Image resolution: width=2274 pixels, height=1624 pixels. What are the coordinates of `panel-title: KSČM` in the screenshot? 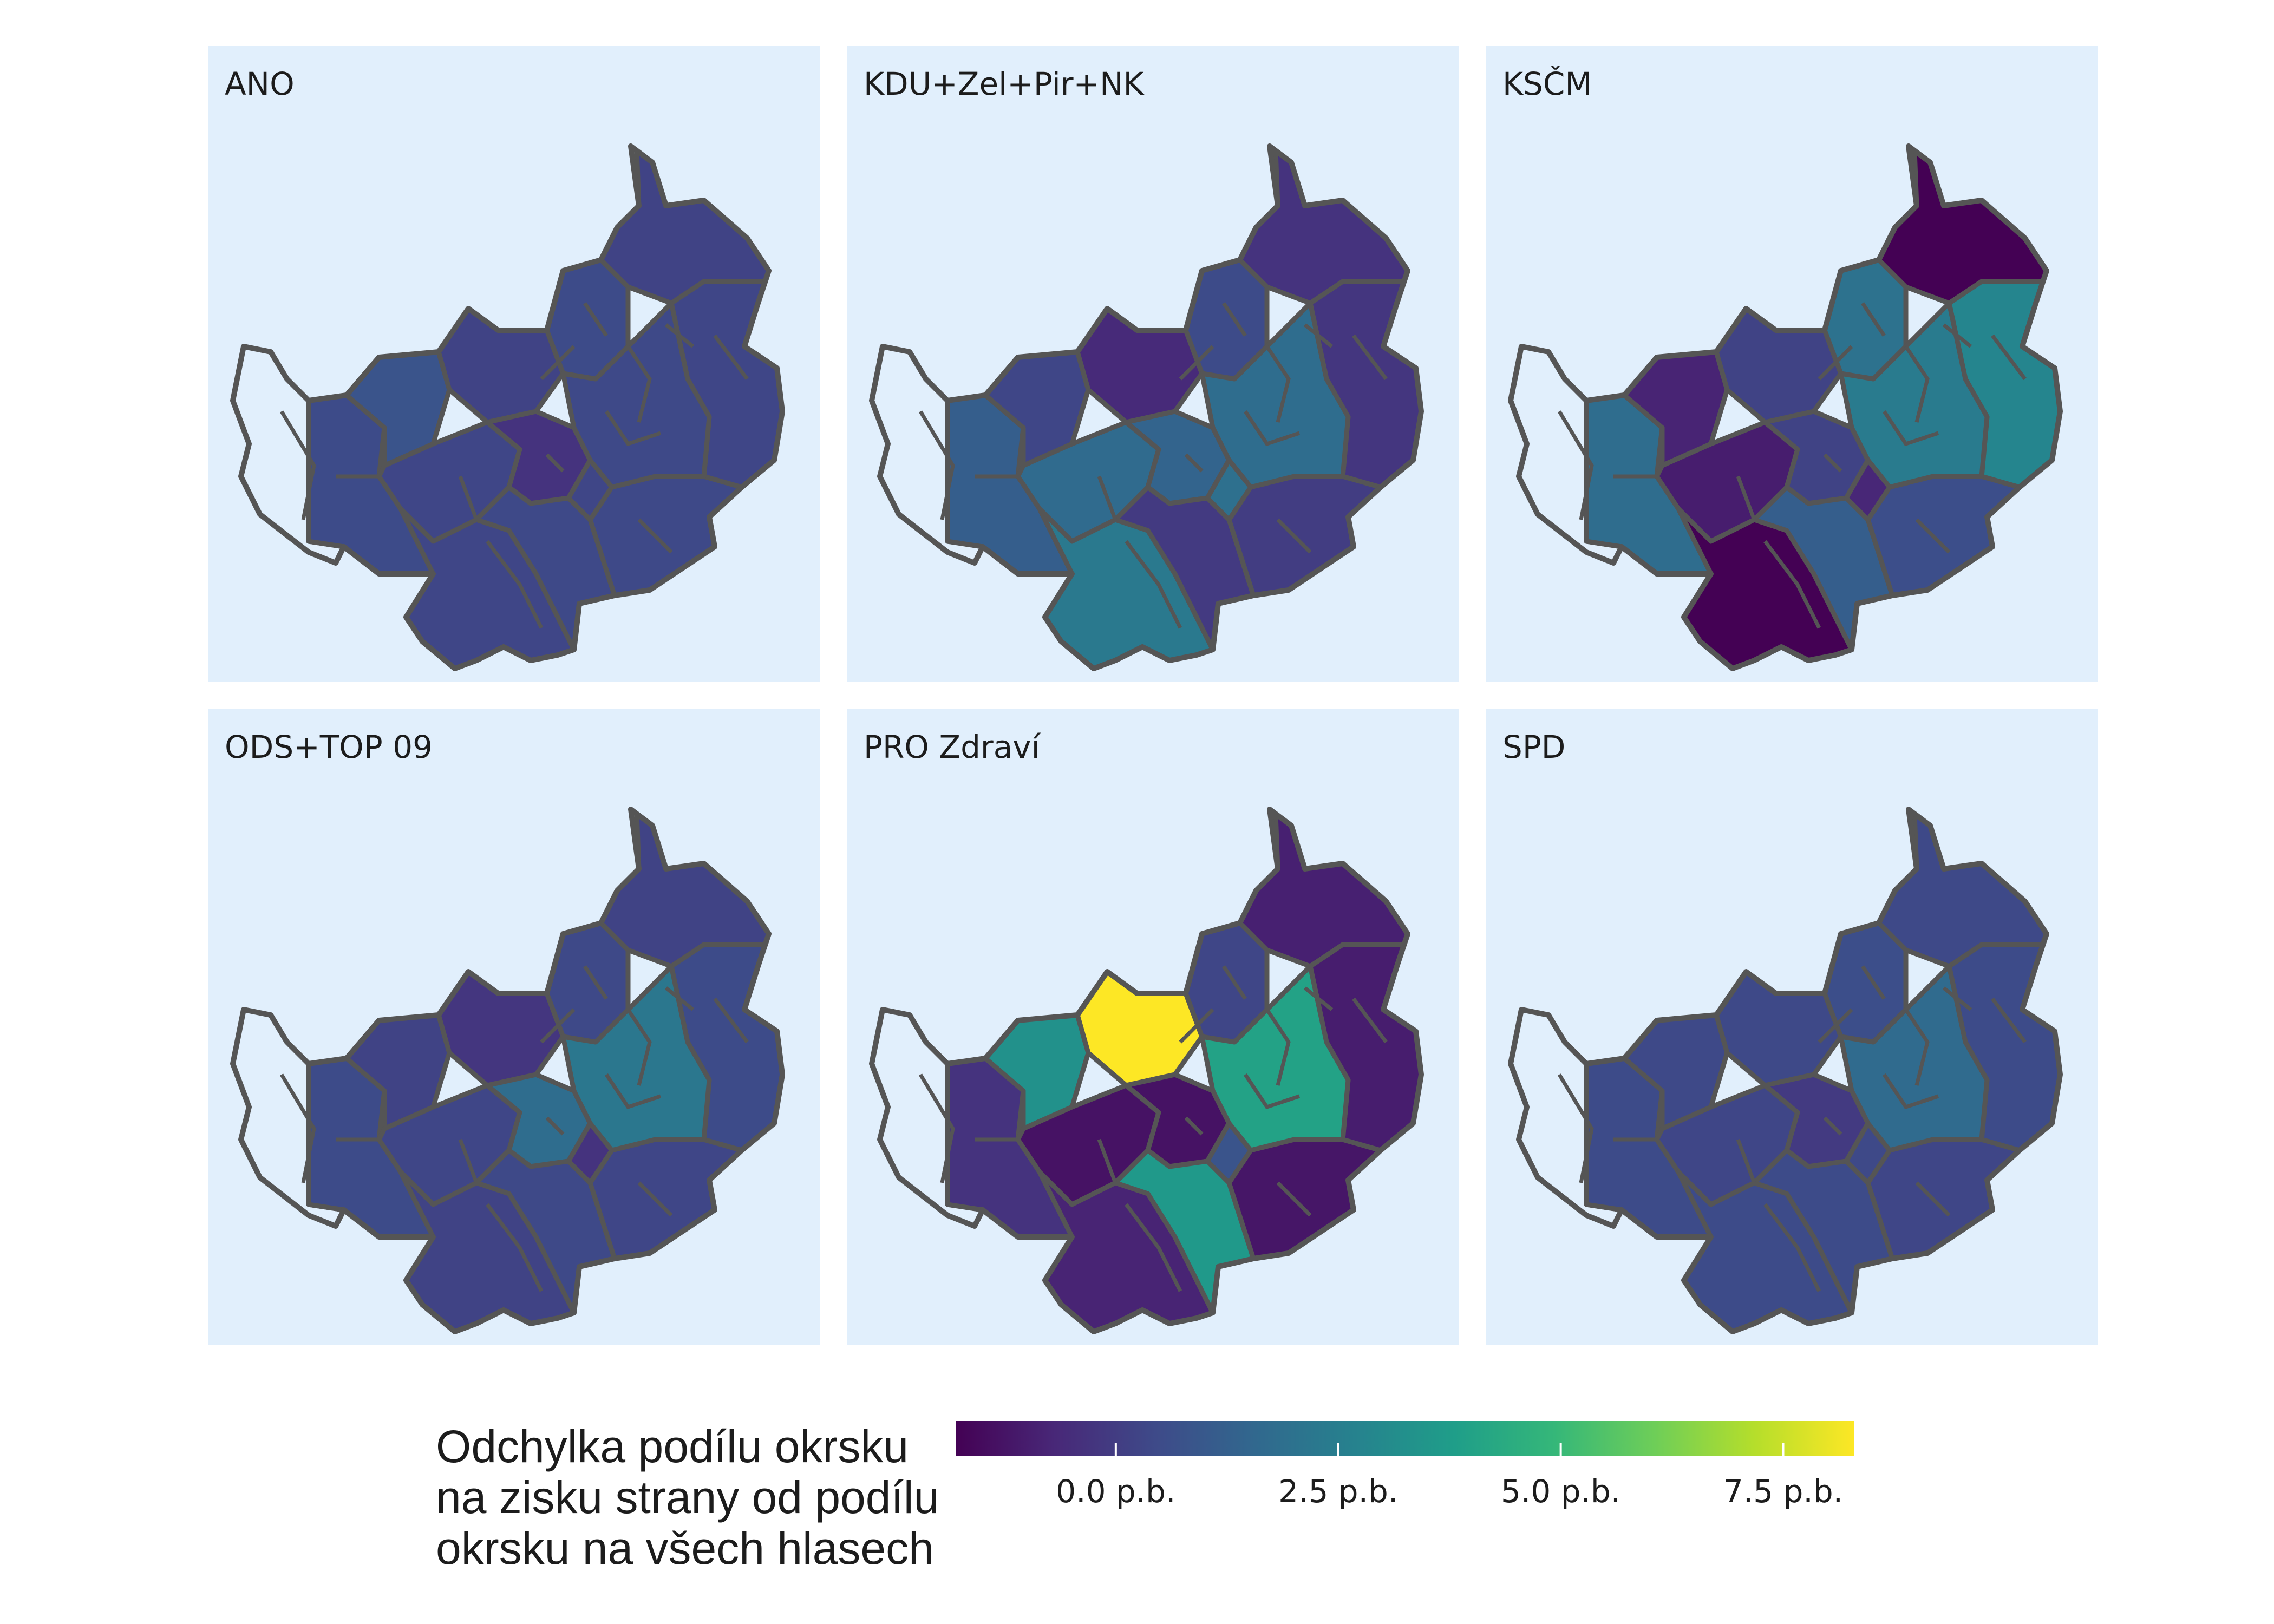 It's located at (1547, 84).